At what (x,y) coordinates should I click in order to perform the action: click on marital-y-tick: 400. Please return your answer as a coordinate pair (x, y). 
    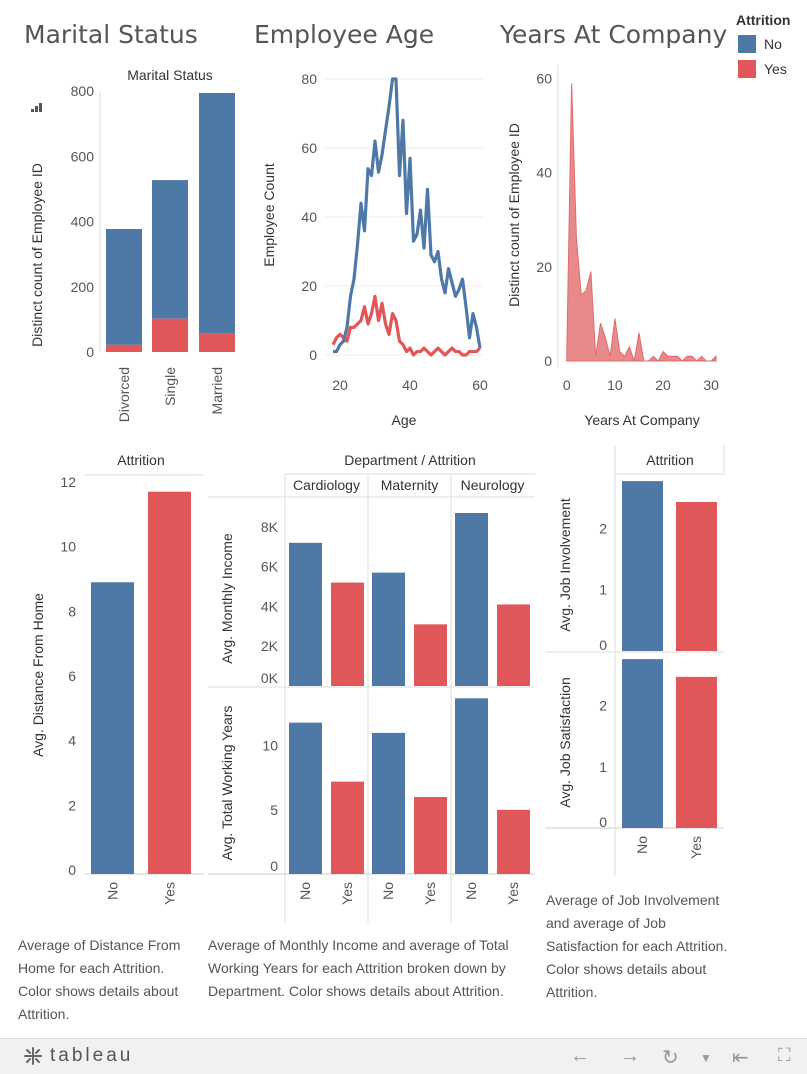
    Looking at the image, I should click on (83, 222).